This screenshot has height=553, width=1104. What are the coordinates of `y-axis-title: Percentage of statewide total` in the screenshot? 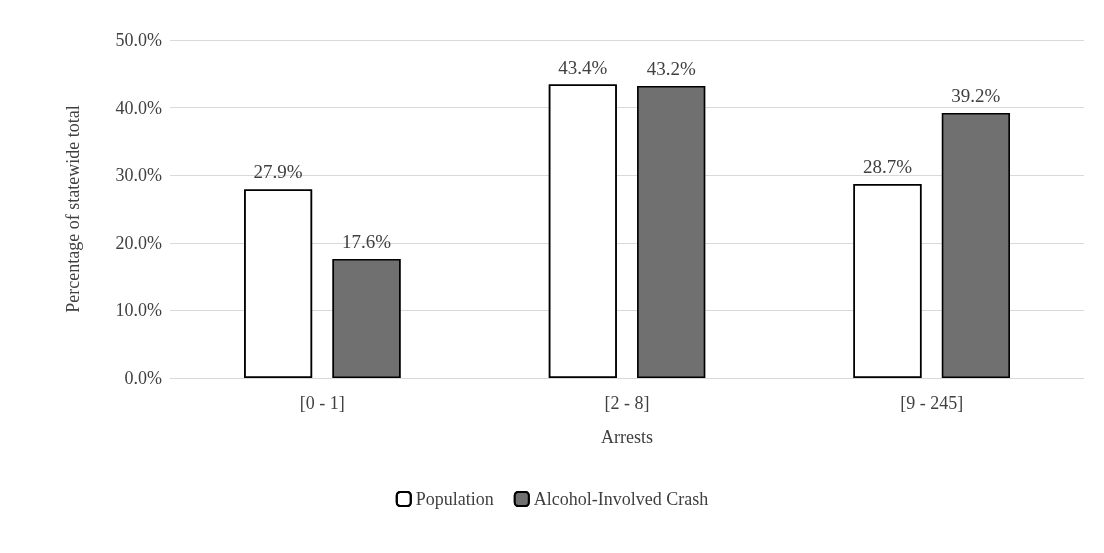 It's located at (73, 209).